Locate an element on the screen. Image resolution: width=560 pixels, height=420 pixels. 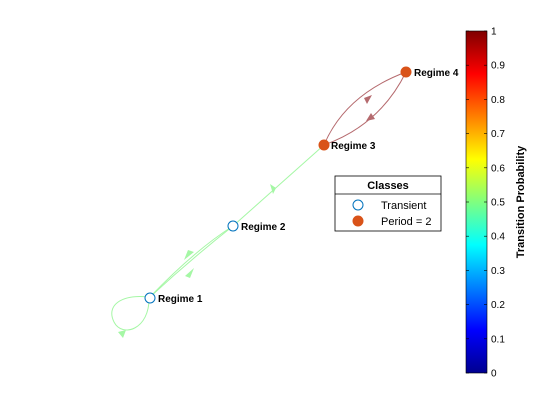
colorbar-ticks: 0 0.1 0.2 0.3 0.4 0.5 0.6 0.7 0.8 0.9 1 is located at coordinates (485, 203).